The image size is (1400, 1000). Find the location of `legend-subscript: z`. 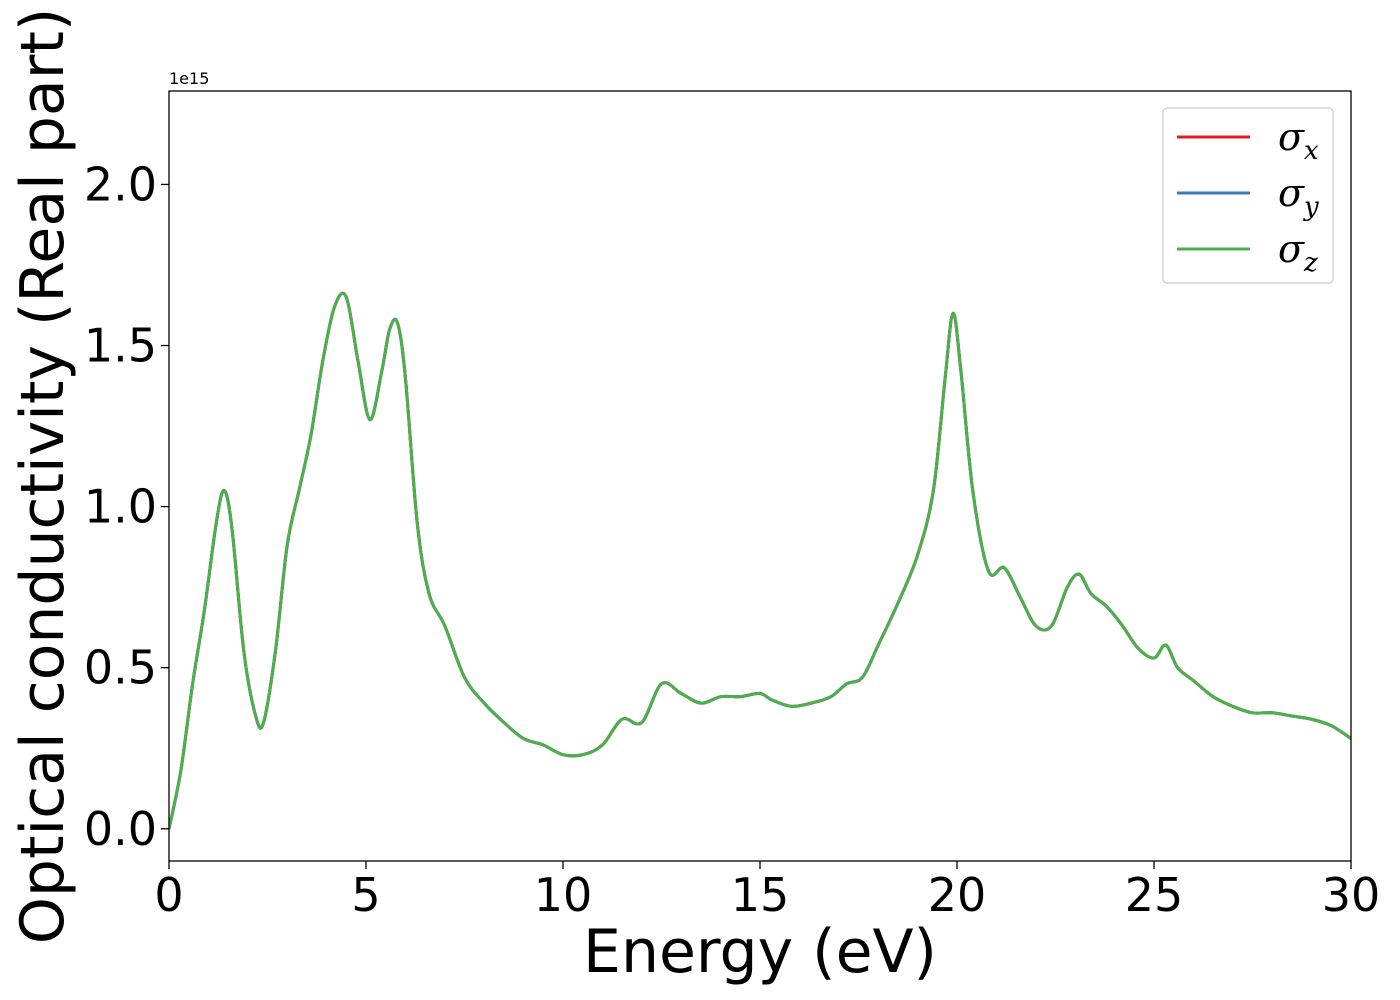

legend-subscript: z is located at coordinates (1310, 263).